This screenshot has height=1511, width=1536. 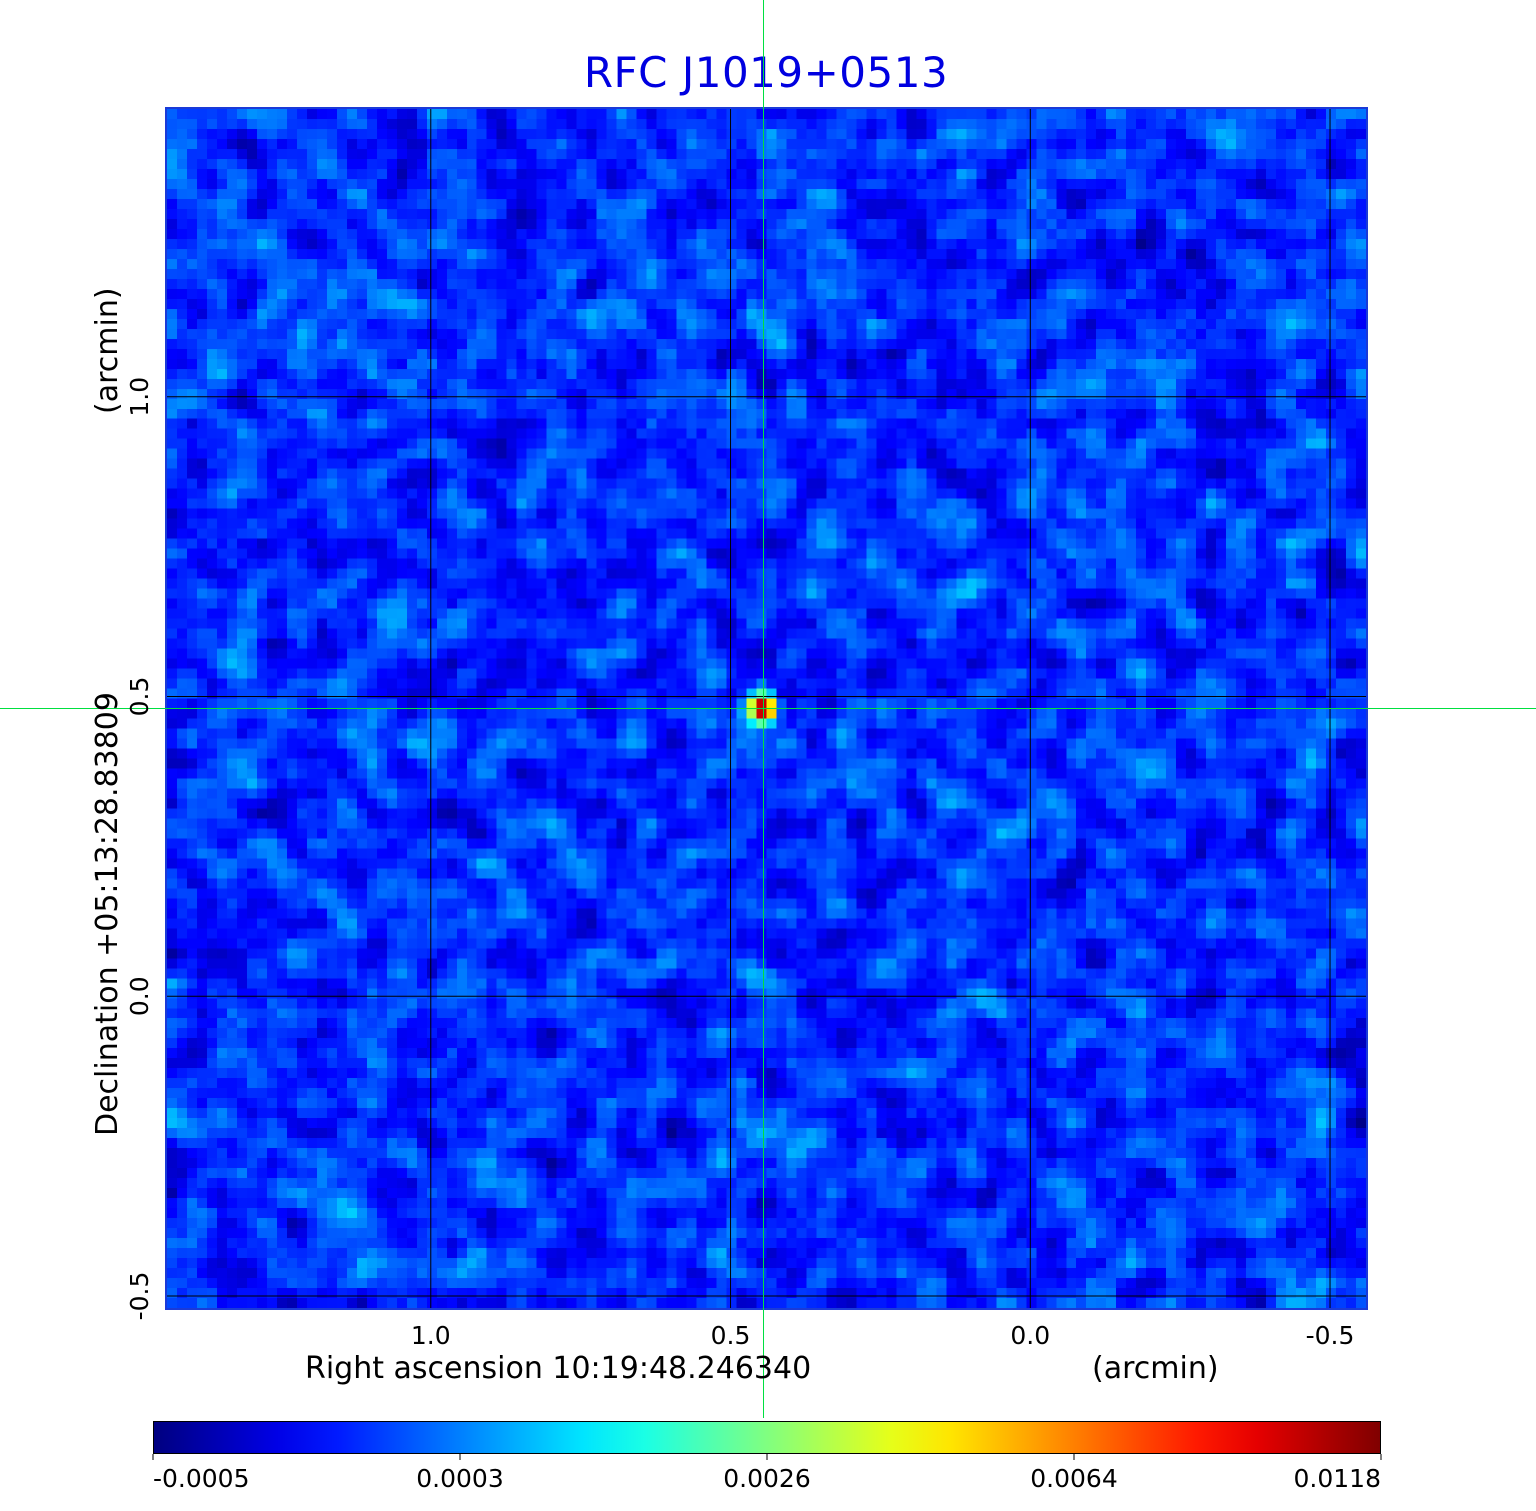 What do you see at coordinates (731, 1335) in the screenshot?
I see `x-tick-label-1: 0.5` at bounding box center [731, 1335].